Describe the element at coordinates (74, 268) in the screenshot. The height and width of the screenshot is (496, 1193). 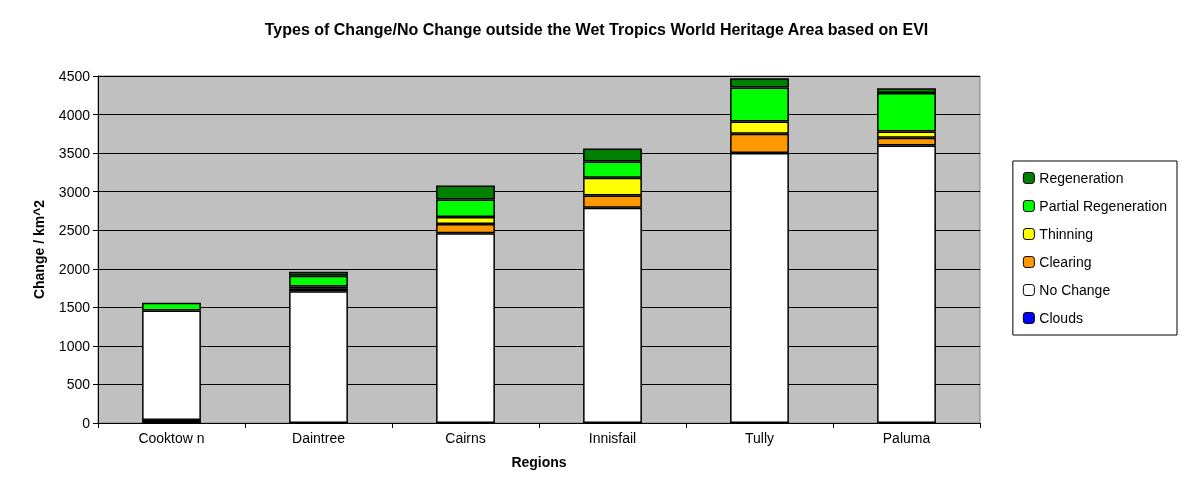
I see `y-tick-label: 2000` at that location.